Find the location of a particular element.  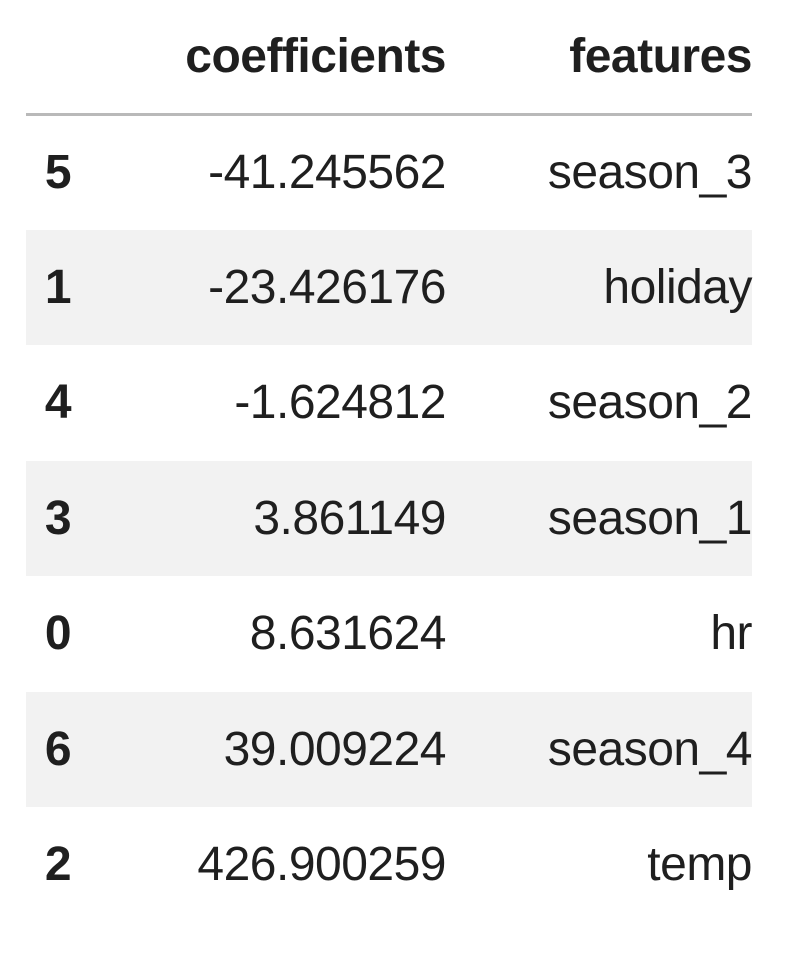

feature-cell: holiday is located at coordinates (677, 287).